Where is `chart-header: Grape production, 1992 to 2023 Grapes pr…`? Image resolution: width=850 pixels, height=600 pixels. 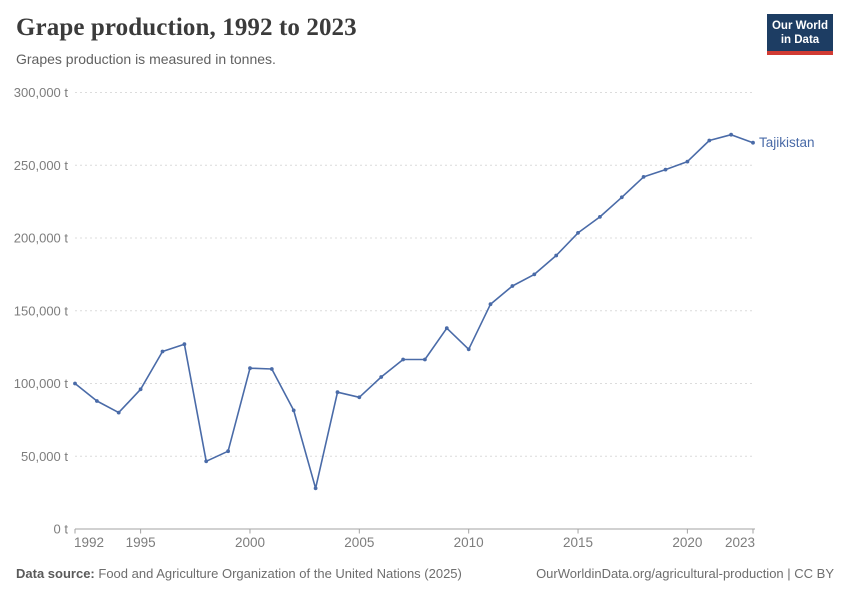 chart-header: Grape production, 1992 to 2023 Grapes pr… is located at coordinates (425, 40).